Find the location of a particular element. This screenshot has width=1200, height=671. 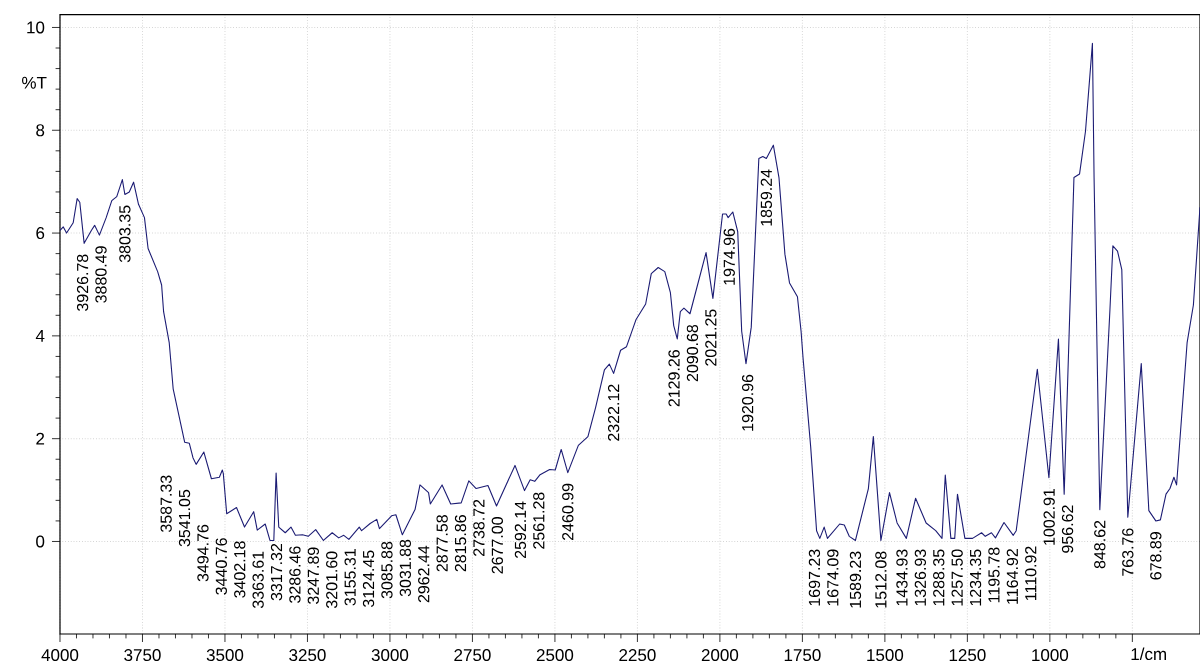

annotation: 1512.08 is located at coordinates (881, 579).